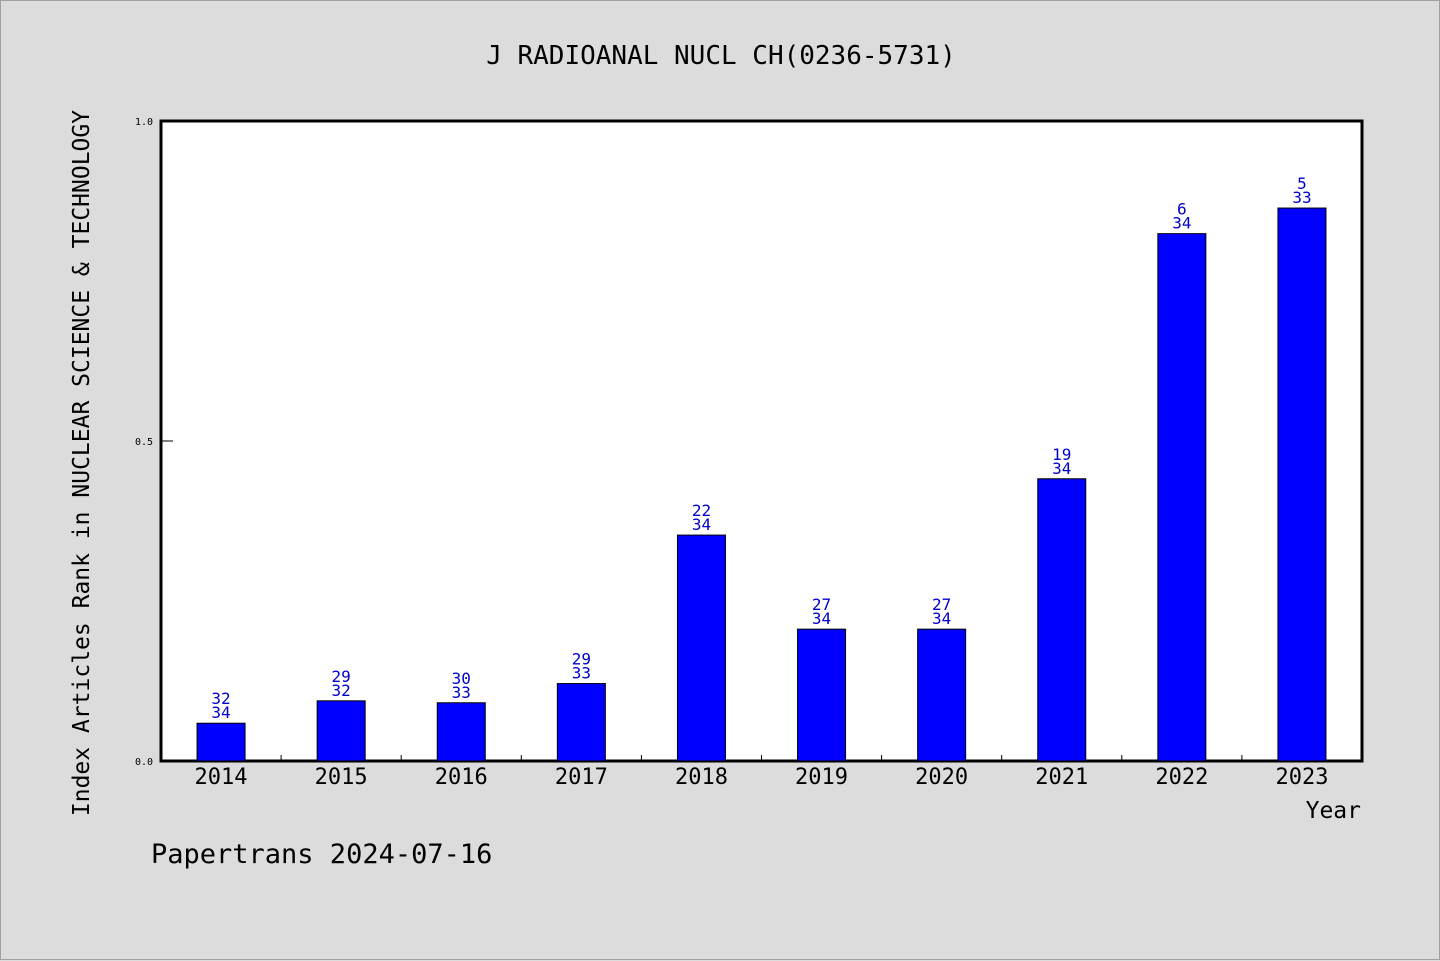 This screenshot has width=1440, height=961. I want to click on x-tick-label: 2022, so click(1181, 777).